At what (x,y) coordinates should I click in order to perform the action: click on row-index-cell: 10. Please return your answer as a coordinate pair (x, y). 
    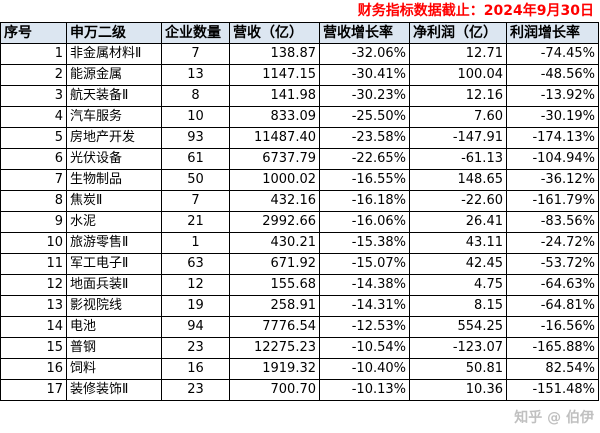
    Looking at the image, I should click on (33, 243).